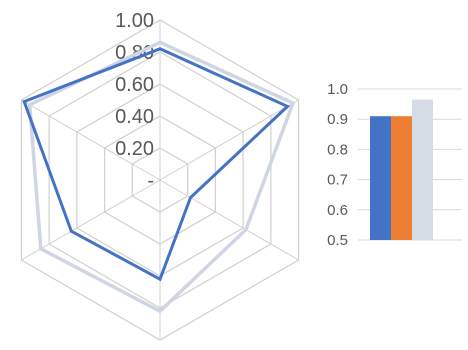 The width and height of the screenshot is (468, 350). Describe the element at coordinates (337, 165) in the screenshot. I see `bar-tick-labels: 0.5 0.6 0.7 0.8 0.9 1.0` at that location.